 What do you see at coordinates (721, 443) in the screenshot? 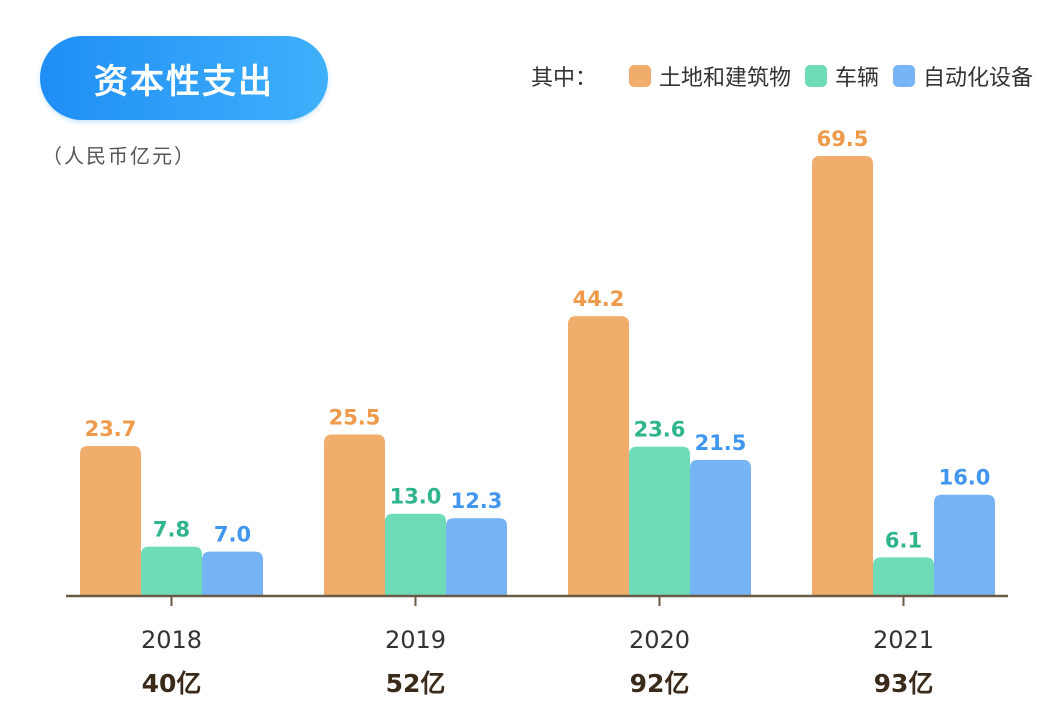
I see `data-label-2020-automation: 21.5` at bounding box center [721, 443].